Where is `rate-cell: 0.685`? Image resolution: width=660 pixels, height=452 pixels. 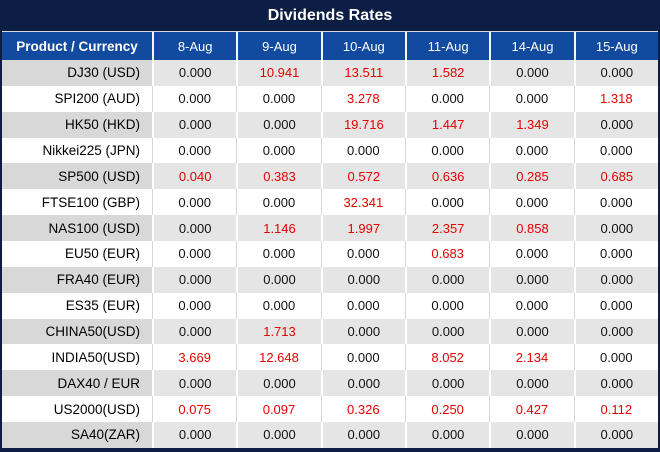 rate-cell: 0.685 is located at coordinates (615, 176).